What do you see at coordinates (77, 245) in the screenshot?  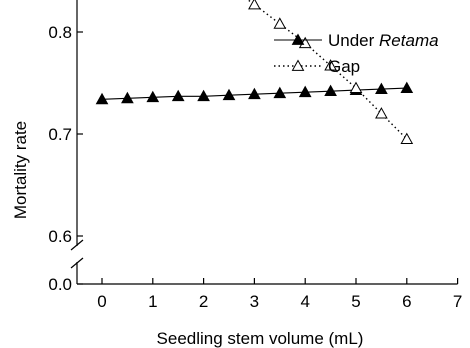 I see `axis-break-mark-upper` at bounding box center [77, 245].